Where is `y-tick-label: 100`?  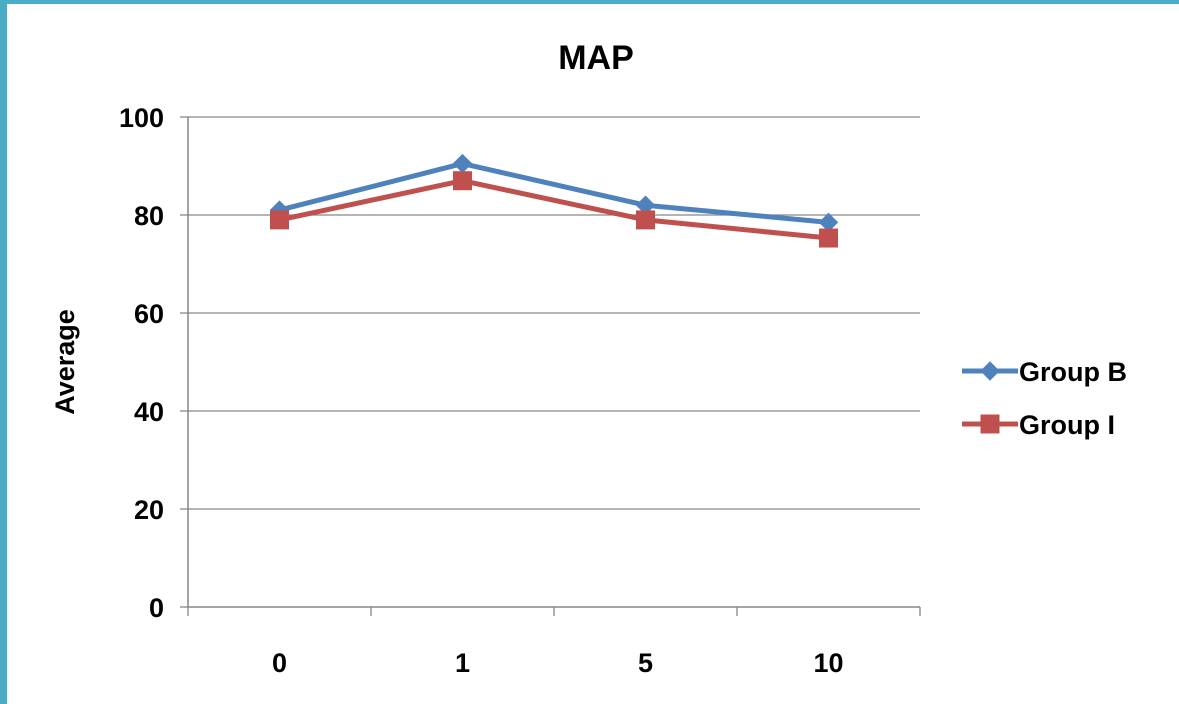
y-tick-label: 100 is located at coordinates (141, 118).